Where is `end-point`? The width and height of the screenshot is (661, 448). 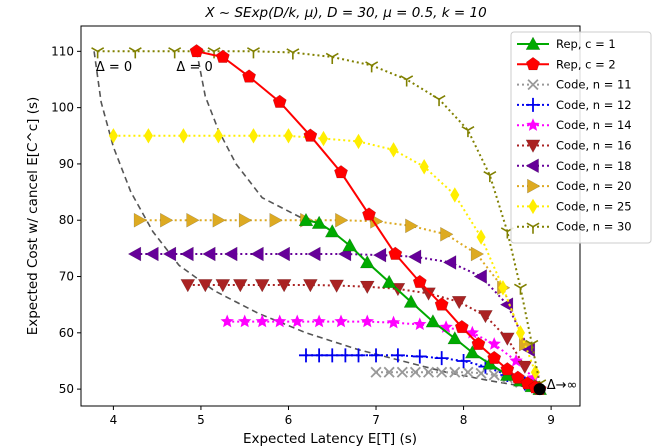
end-point is located at coordinates (539, 389).